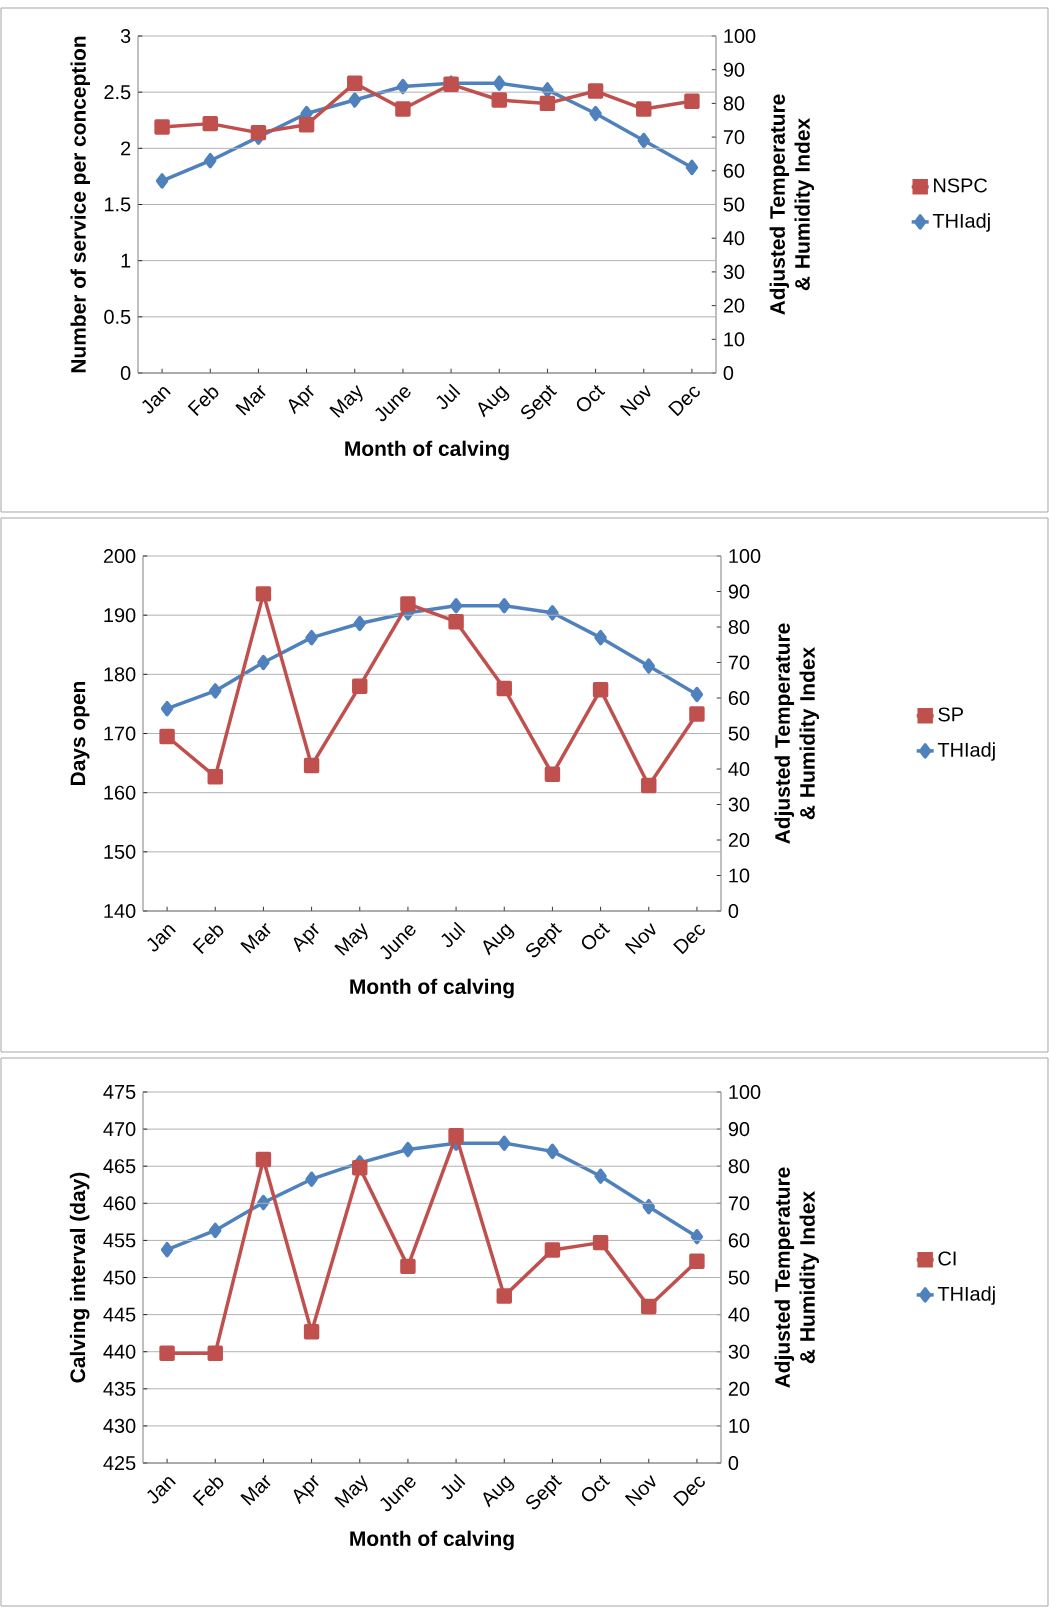  I want to click on legend-label: SP, so click(950, 714).